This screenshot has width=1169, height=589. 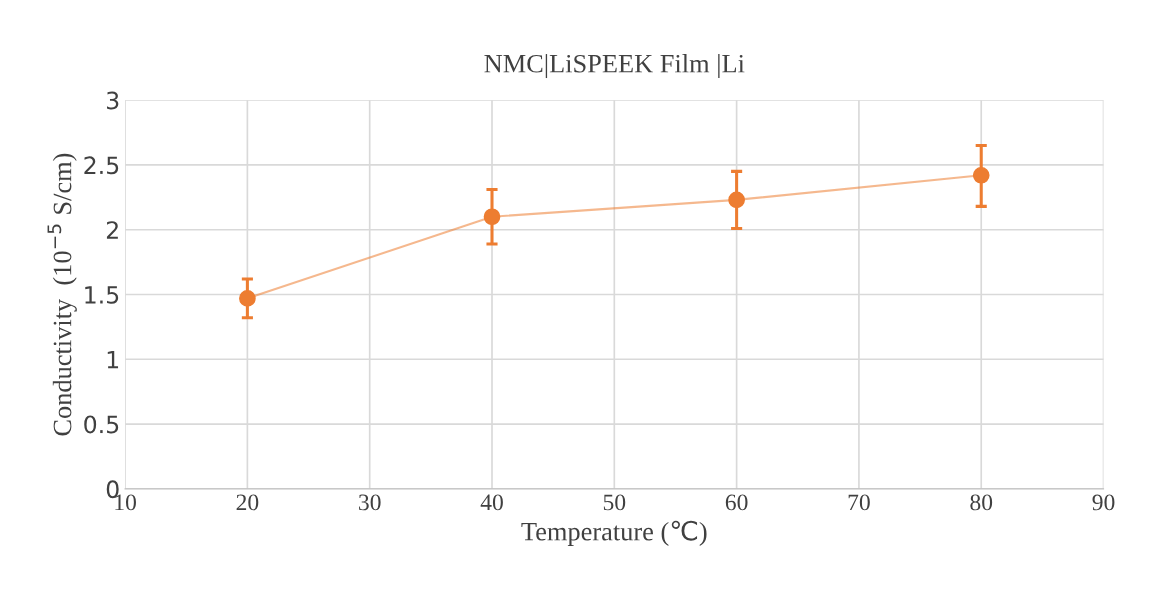 I want to click on x-tick-label: 70, so click(x=859, y=502).